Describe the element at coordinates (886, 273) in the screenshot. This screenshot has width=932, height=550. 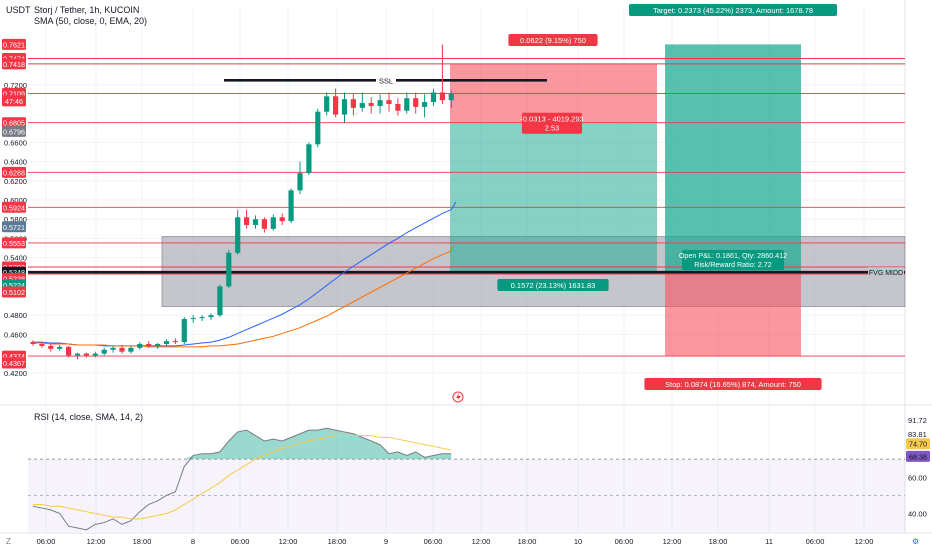
I see `fvg-mid-label: FVG MIDD` at that location.